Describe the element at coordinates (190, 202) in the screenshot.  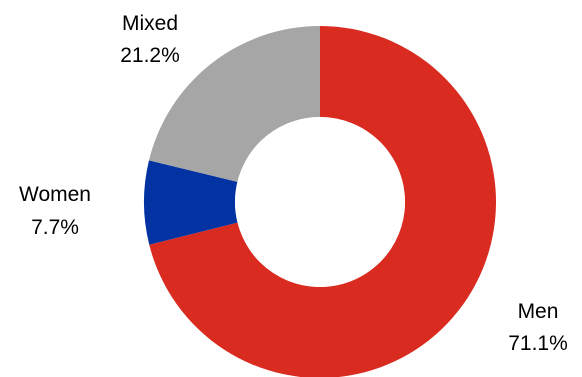
I see `slice-women` at that location.